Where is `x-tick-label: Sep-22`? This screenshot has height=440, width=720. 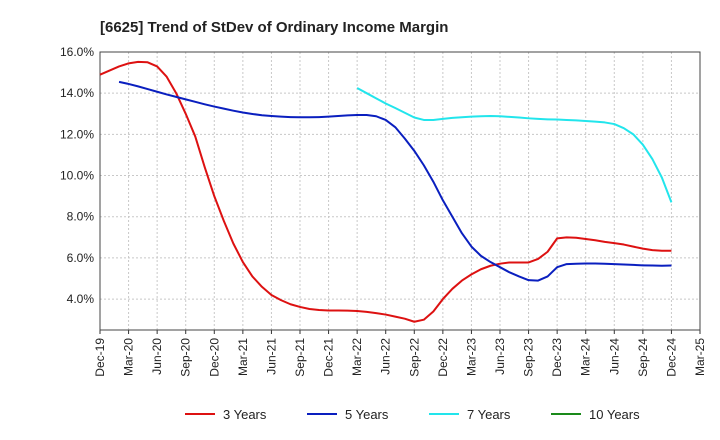 x-tick-label: Sep-22 is located at coordinates (414, 357).